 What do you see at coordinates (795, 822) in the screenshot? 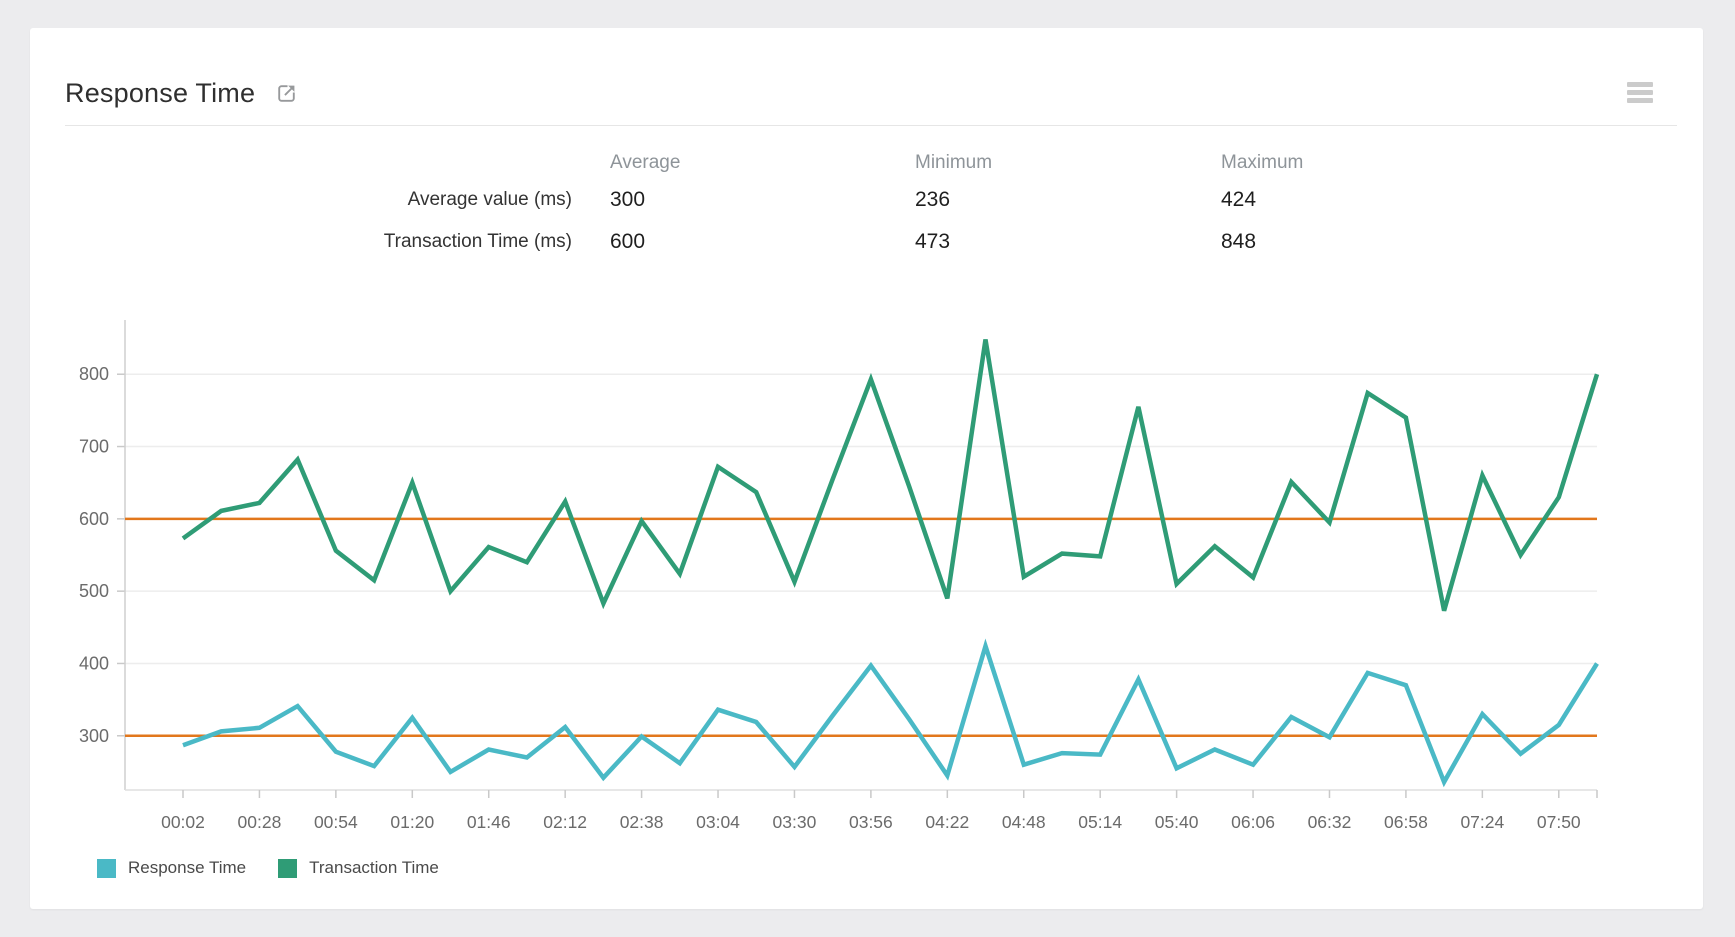
I see `x-axis-label: 03:30` at bounding box center [795, 822].